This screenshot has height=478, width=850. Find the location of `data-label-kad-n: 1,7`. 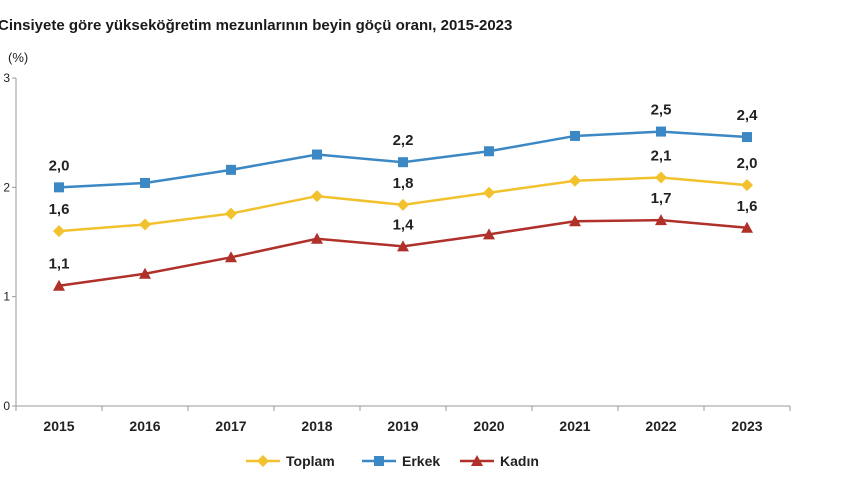

data-label-kad-n: 1,7 is located at coordinates (661, 198).